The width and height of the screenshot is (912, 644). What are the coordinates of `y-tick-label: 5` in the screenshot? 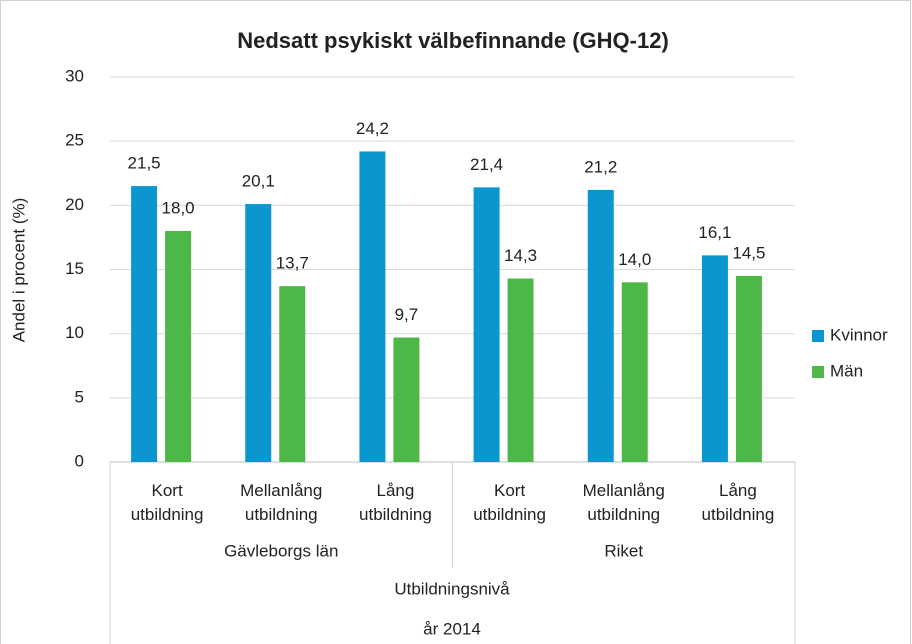 It's located at (79, 396).